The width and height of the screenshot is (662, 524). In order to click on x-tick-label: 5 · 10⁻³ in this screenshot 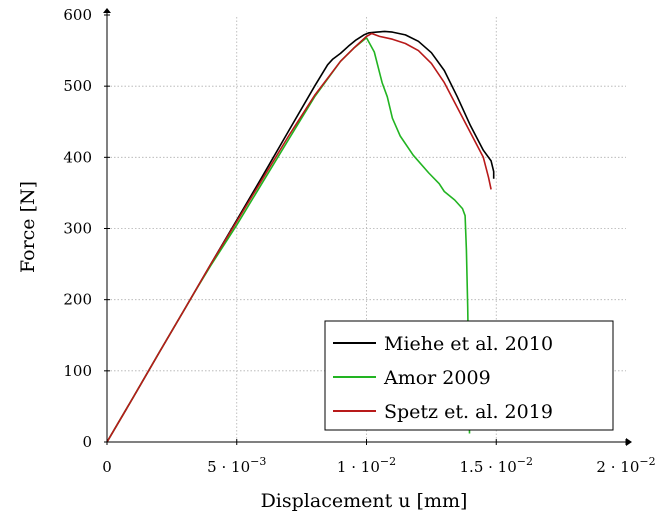, I will do `click(236, 465)`.